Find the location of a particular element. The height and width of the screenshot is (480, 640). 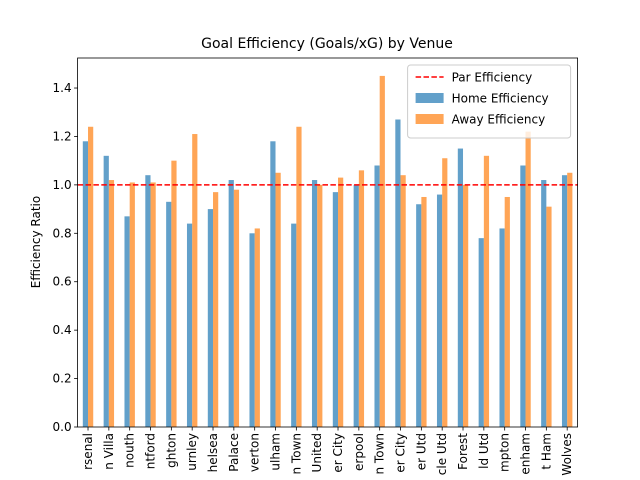

x-tick-label: n Villa is located at coordinates (109, 451).